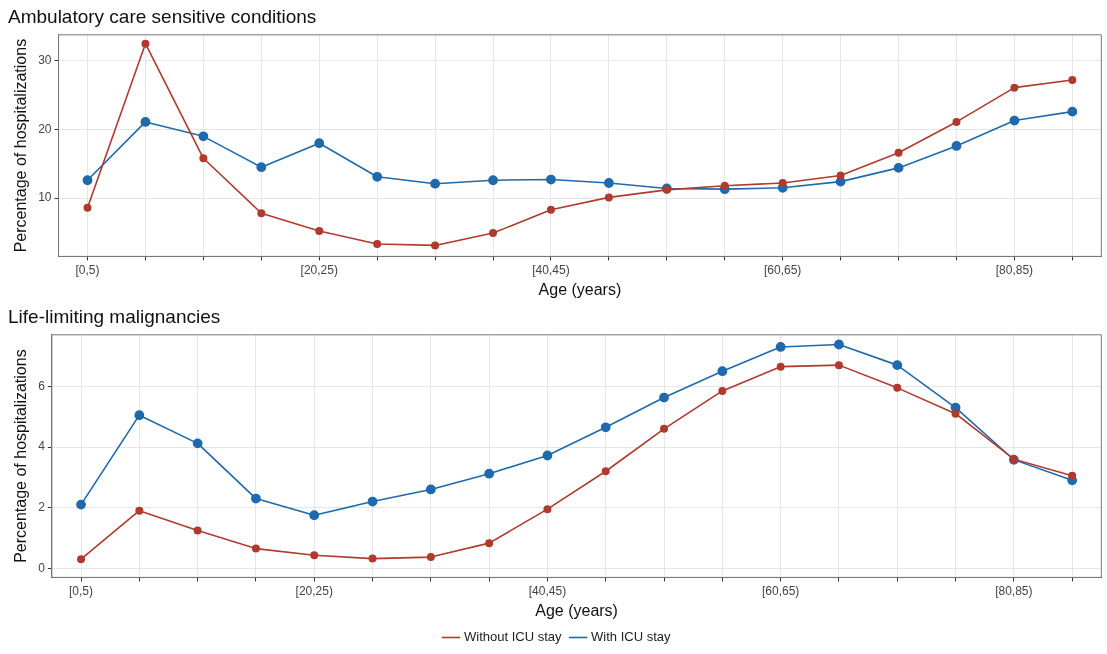 Image resolution: width=1107 pixels, height=654 pixels. What do you see at coordinates (114, 316) in the screenshot?
I see `chart-title: Life-limiting malignancies` at bounding box center [114, 316].